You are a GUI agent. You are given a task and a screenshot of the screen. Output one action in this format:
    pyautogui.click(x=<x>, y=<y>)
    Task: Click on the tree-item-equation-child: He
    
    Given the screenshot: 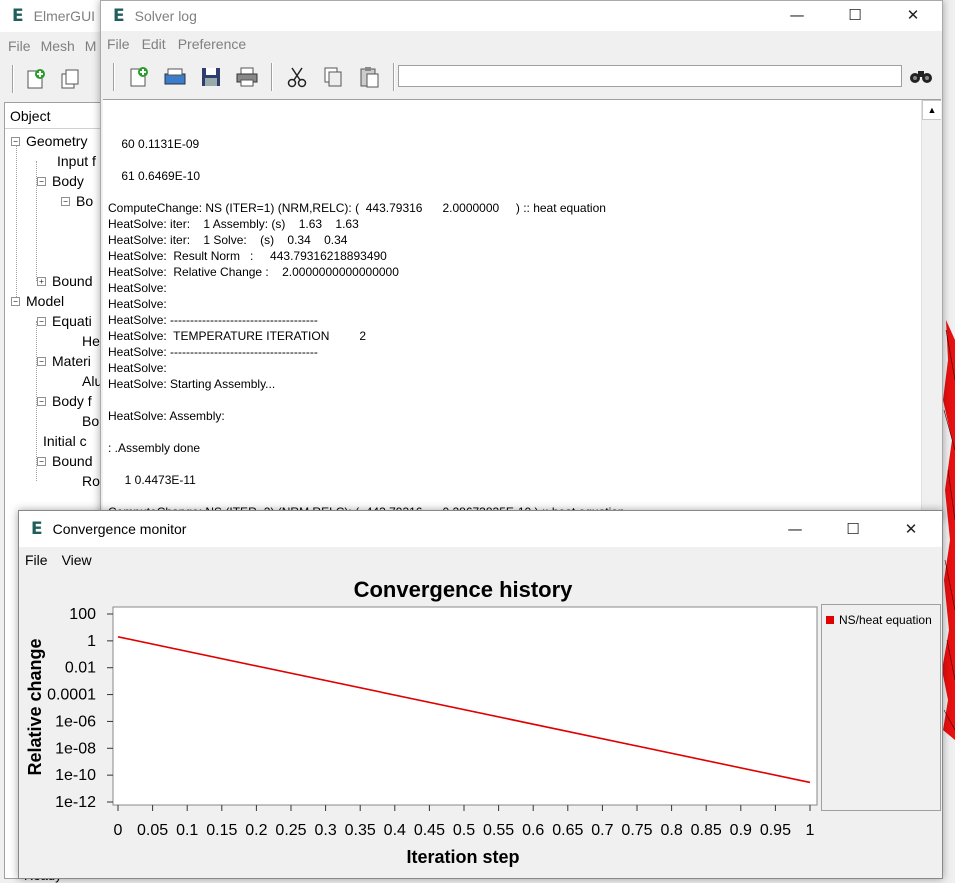 What is the action you would take?
    pyautogui.click(x=91, y=341)
    